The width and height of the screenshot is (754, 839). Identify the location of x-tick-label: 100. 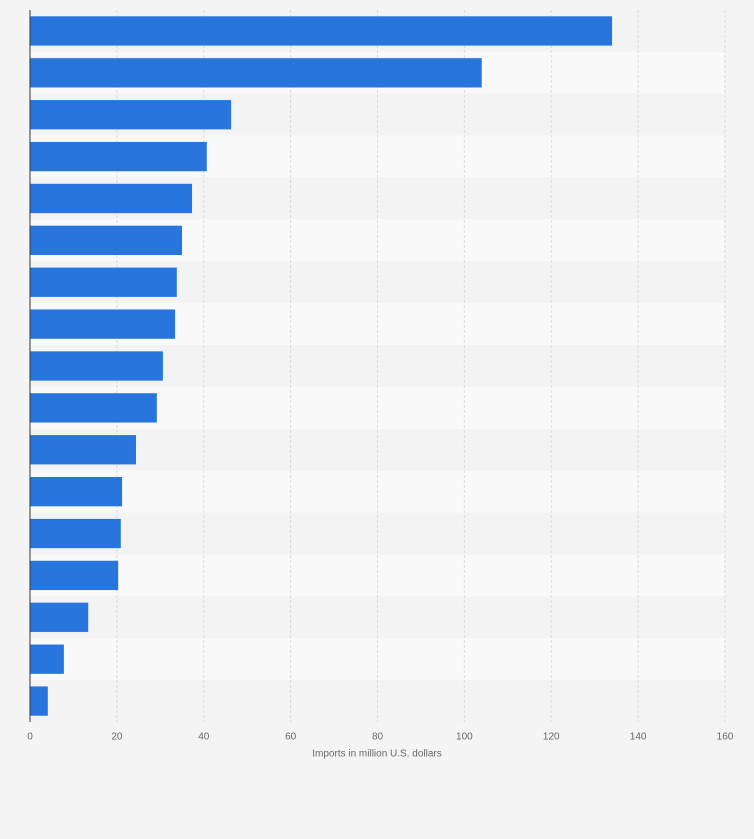
(464, 737).